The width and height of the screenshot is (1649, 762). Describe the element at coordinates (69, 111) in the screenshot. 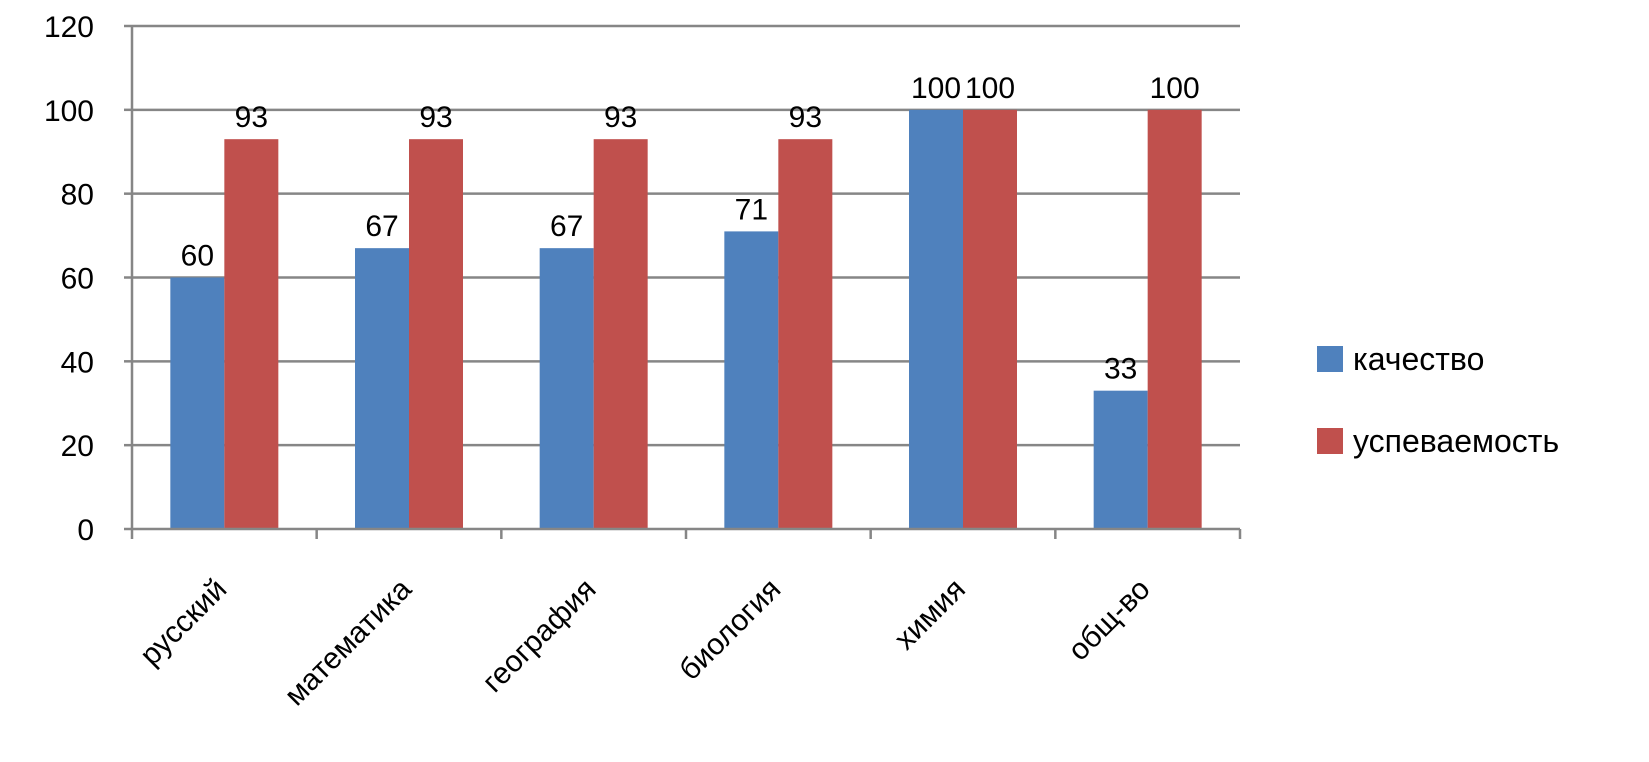

I see `y-tick-label: 100` at that location.